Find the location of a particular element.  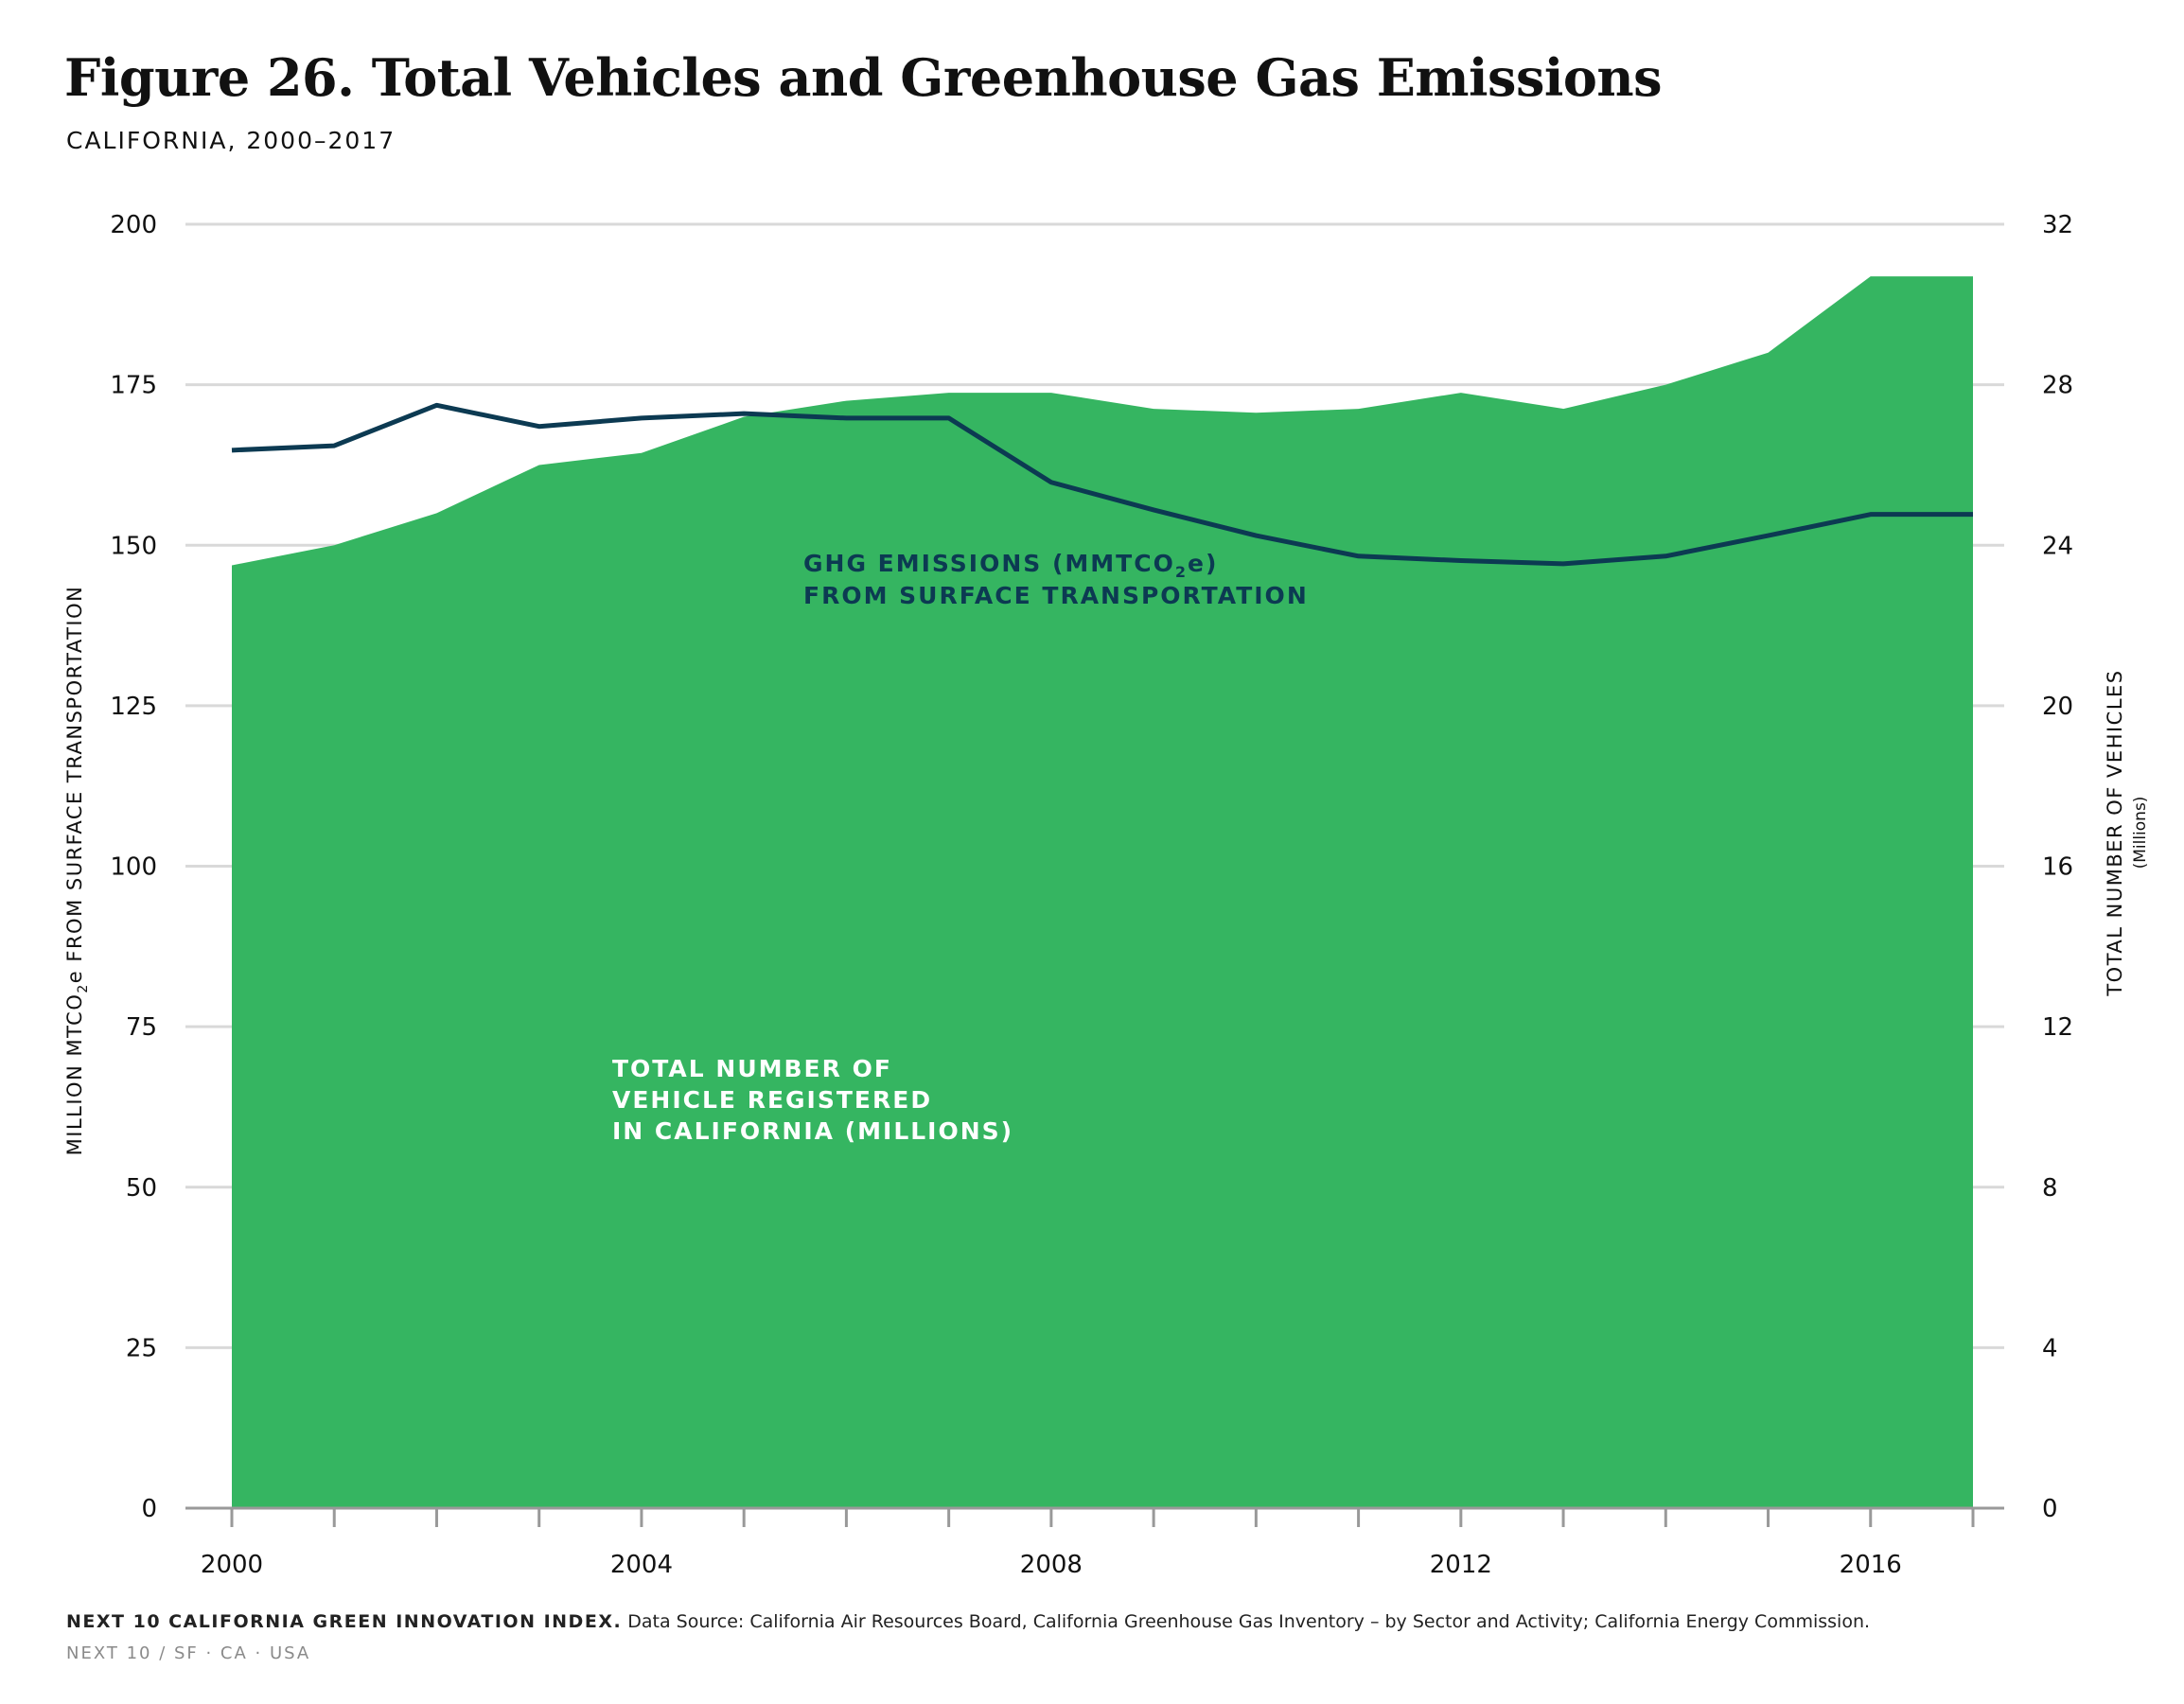

left-tick-label: 50 is located at coordinates (141, 1188).